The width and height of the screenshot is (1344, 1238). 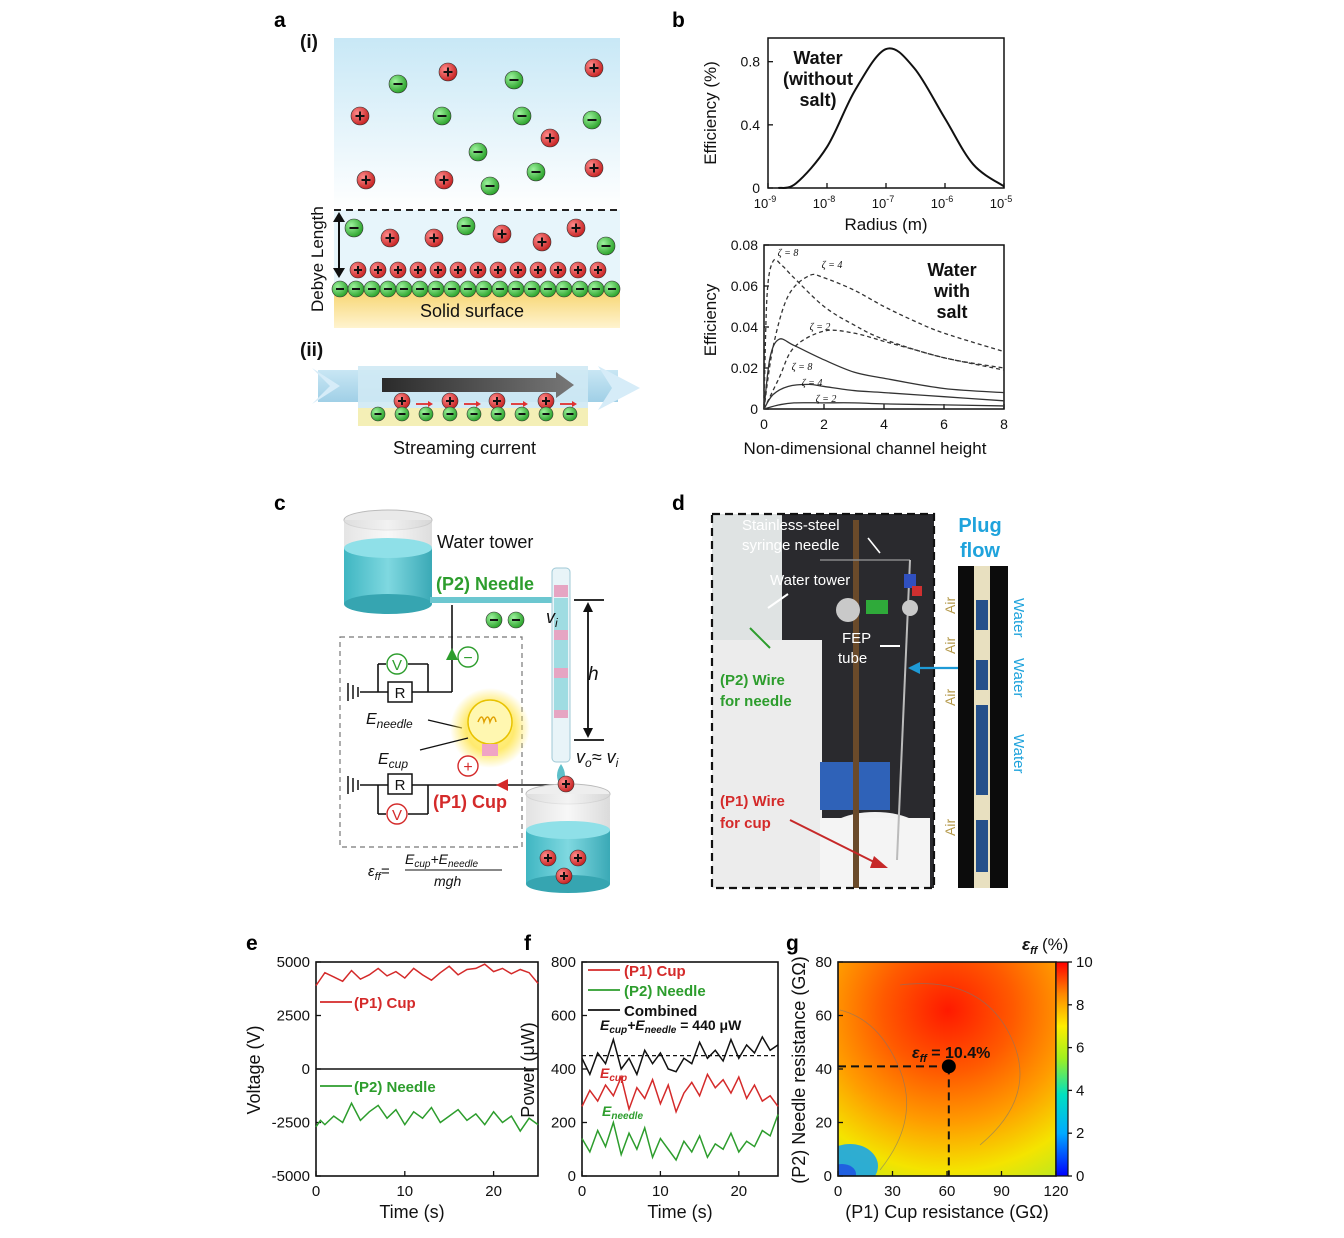 What do you see at coordinates (752, 801) in the screenshot?
I see `p1-wire-label-line1: (P1) Wire` at bounding box center [752, 801].